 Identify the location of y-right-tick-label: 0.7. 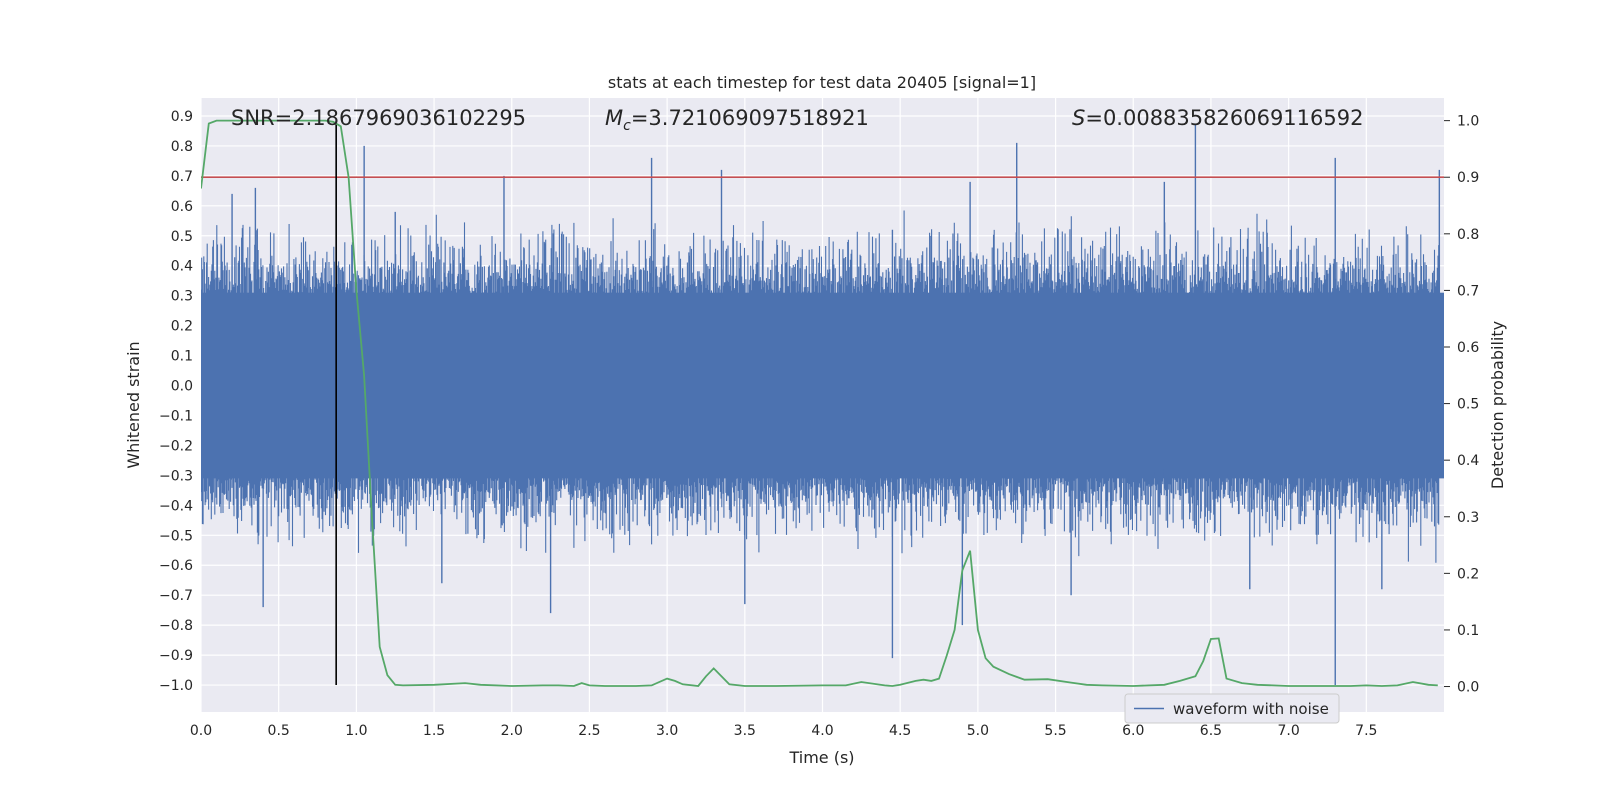
(1468, 291).